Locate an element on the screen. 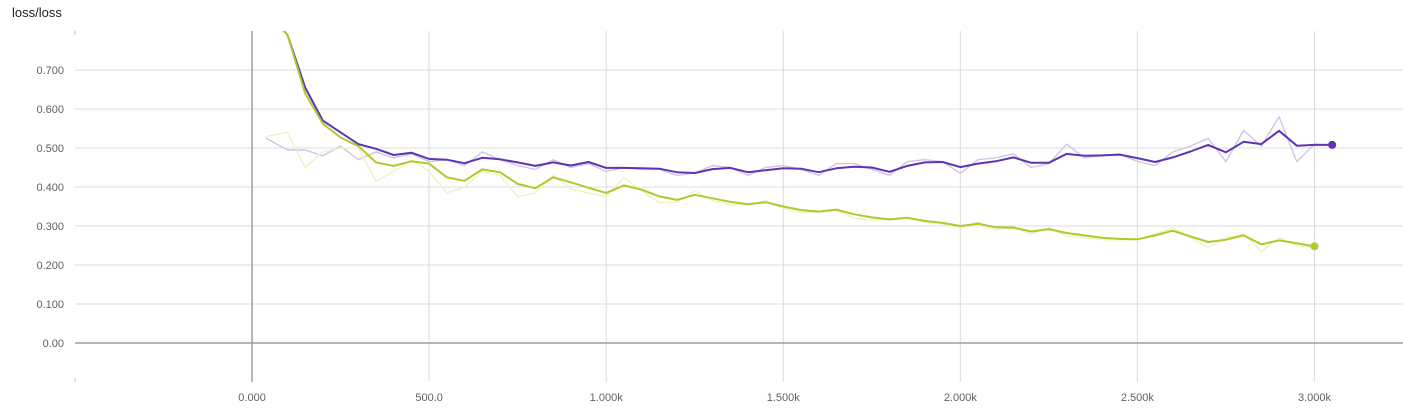  y-tick-labels: 0.00 0.100 0.200 0.300 0.400 0.500 0.600 0.700 is located at coordinates (50, 207).